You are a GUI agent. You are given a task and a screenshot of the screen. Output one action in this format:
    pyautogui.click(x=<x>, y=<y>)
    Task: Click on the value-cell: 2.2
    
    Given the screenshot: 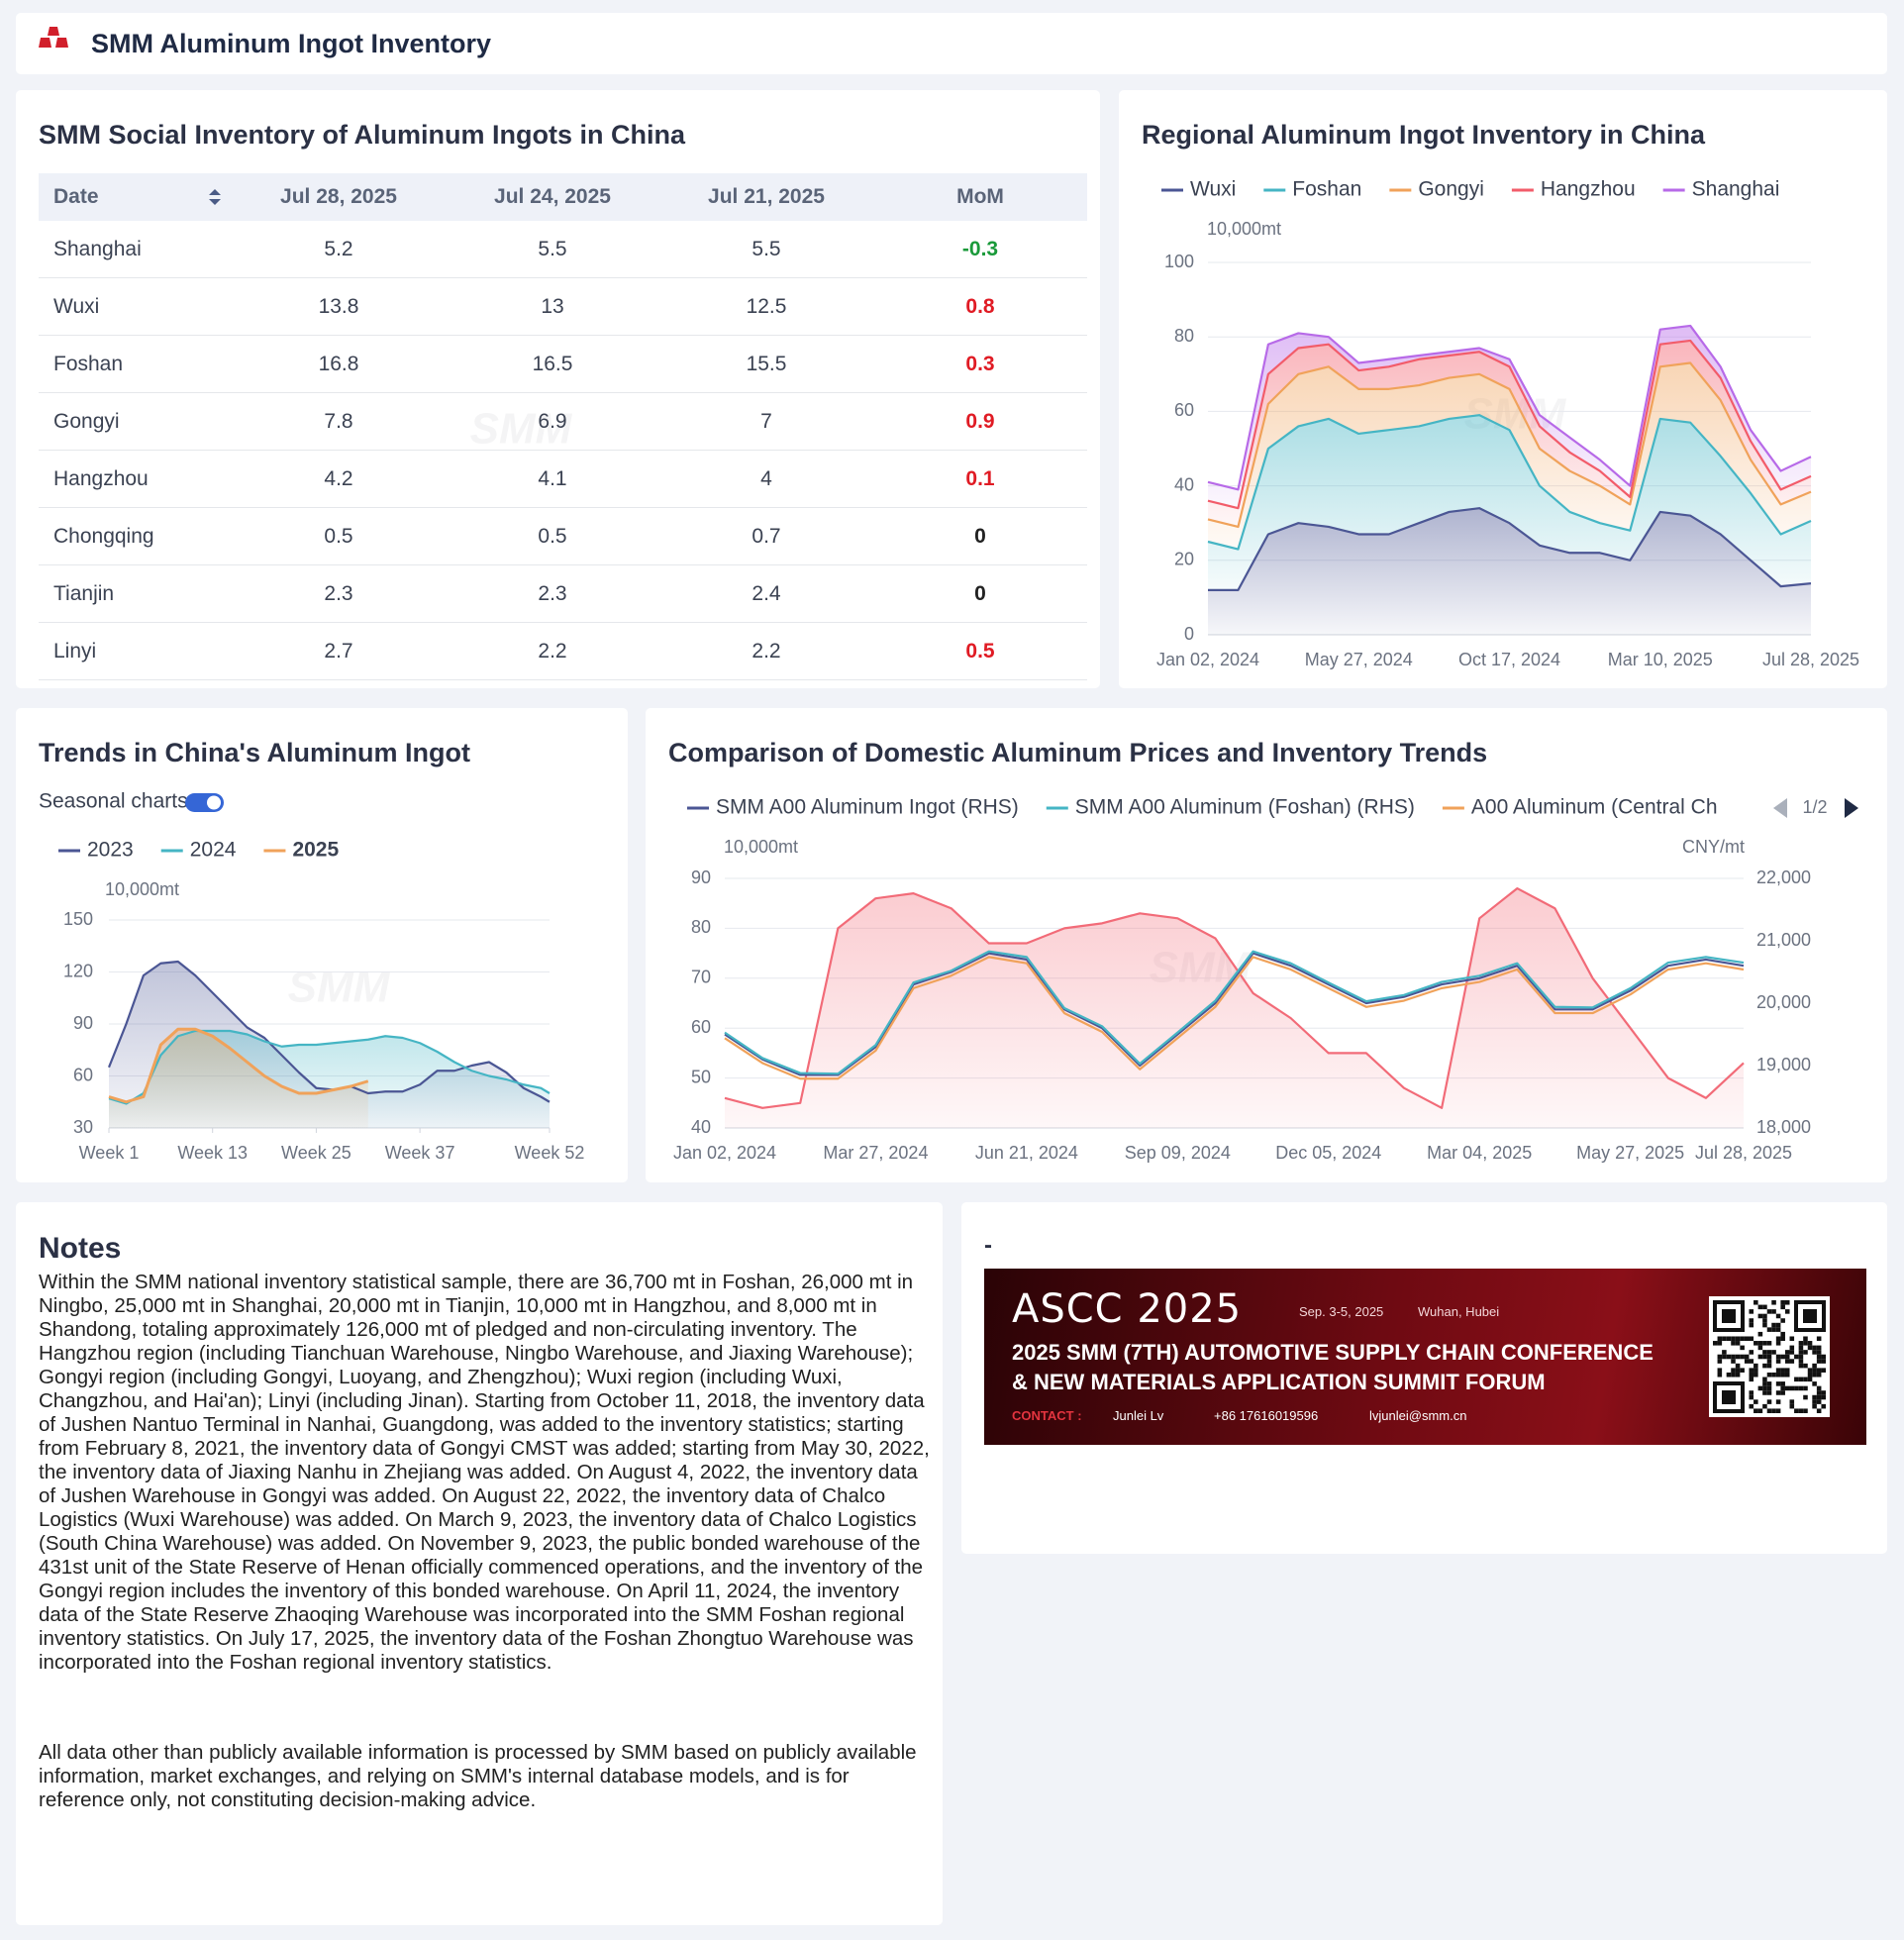 What is the action you would take?
    pyautogui.click(x=766, y=651)
    